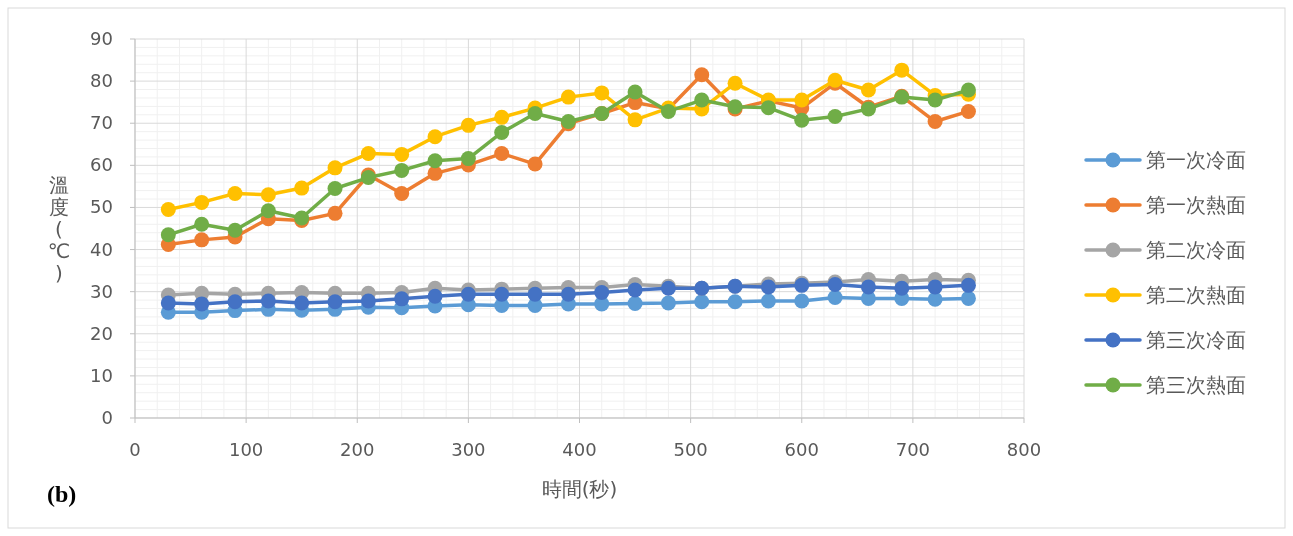 This screenshot has height=536, width=1293. What do you see at coordinates (801, 449) in the screenshot?
I see `x-tick-label: 600` at bounding box center [801, 449].